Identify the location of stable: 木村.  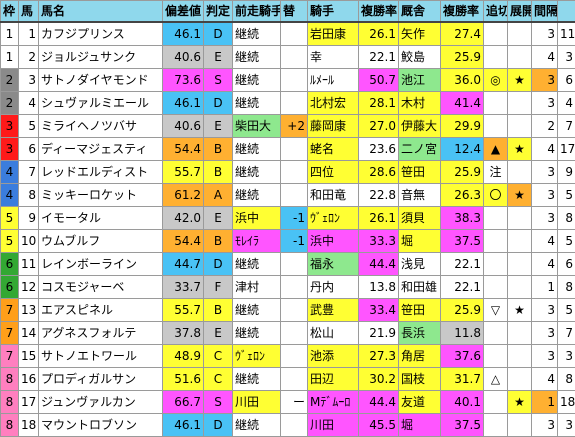
(420, 102).